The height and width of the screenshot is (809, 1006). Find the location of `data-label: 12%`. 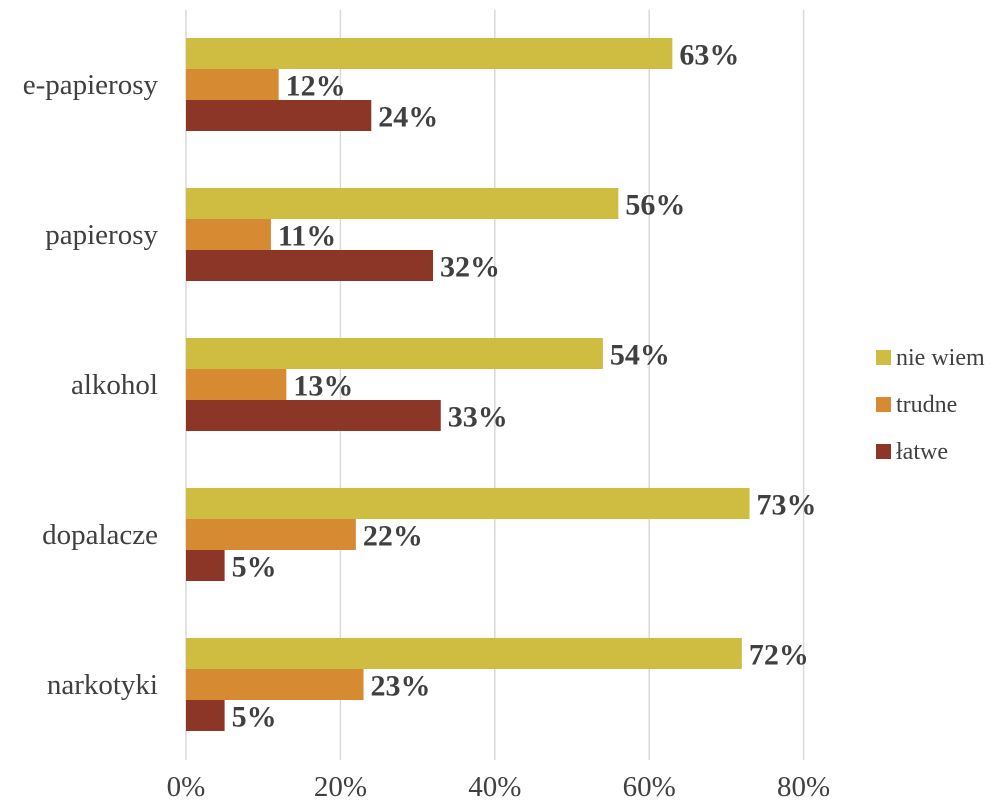

data-label: 12% is located at coordinates (316, 86).